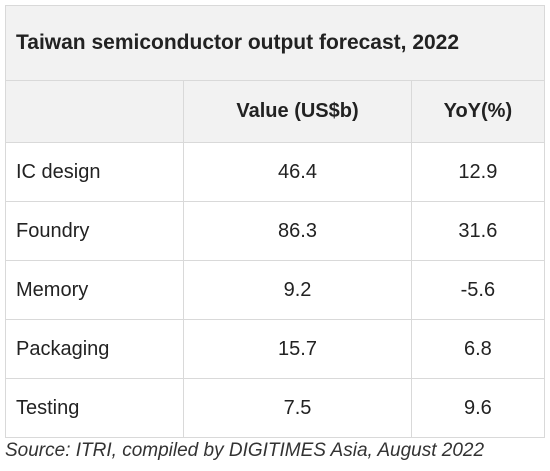 This screenshot has width=550, height=471. Describe the element at coordinates (478, 408) in the screenshot. I see `row-yoy: 9.6` at that location.